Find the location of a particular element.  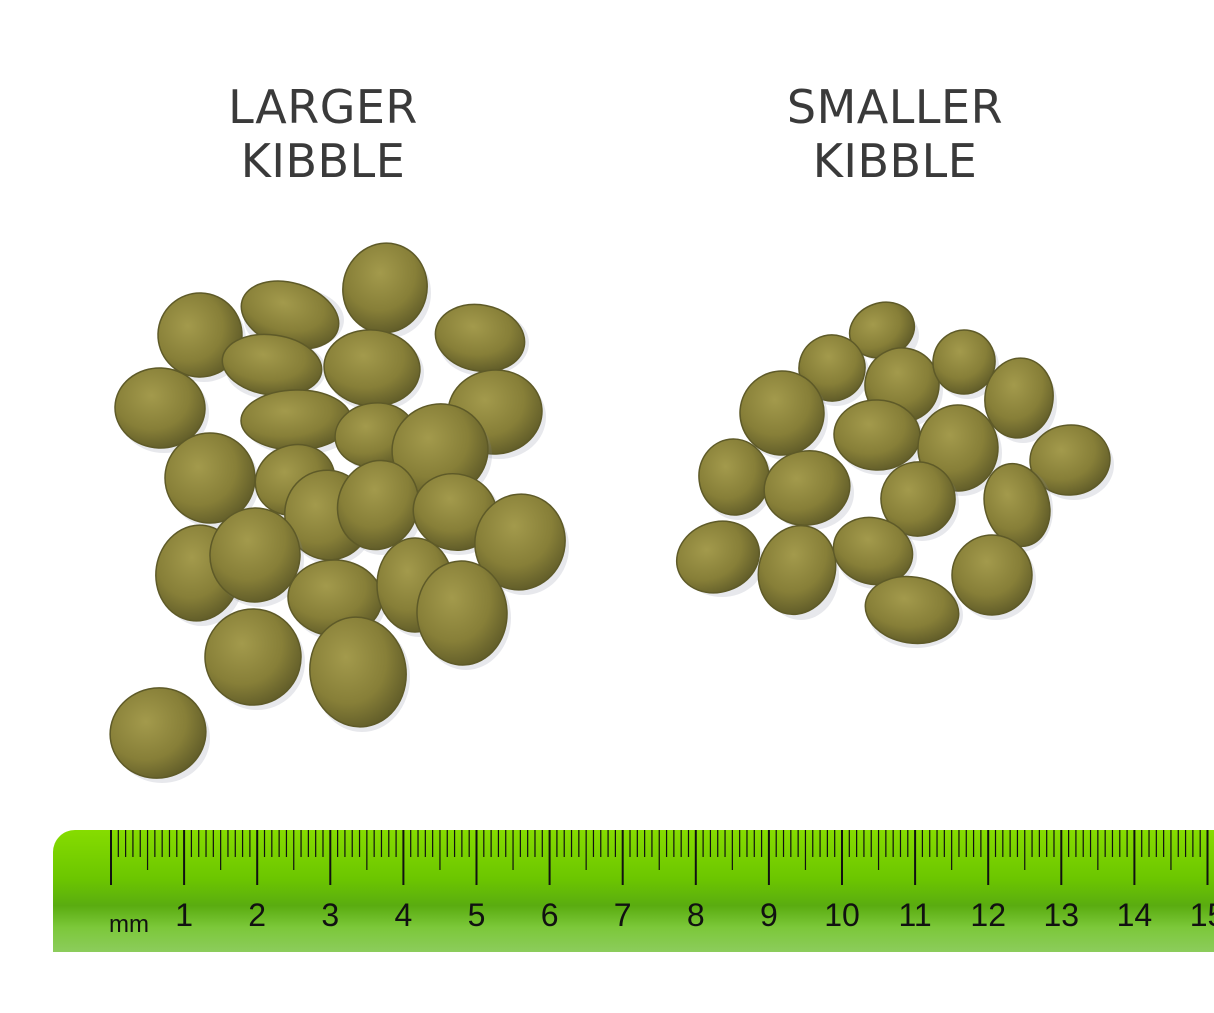

label-line: SMALLER is located at coordinates (895, 107).